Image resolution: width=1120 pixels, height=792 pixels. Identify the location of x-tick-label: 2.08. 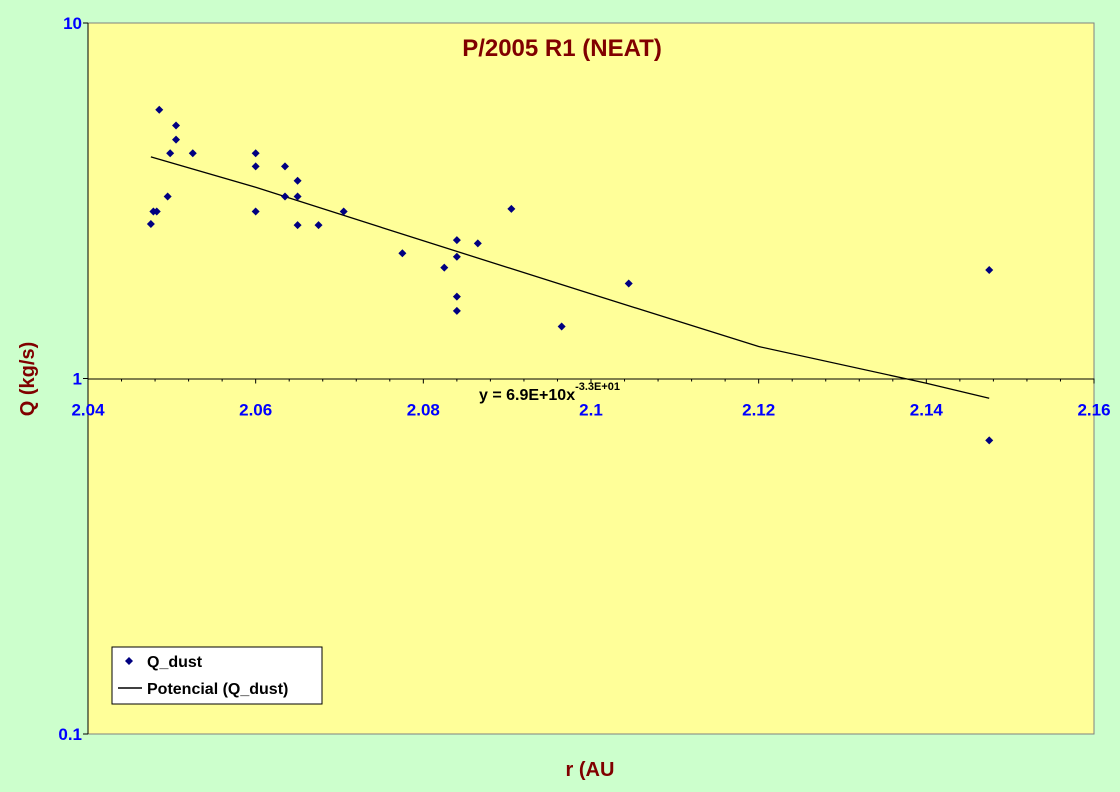
(423, 410).